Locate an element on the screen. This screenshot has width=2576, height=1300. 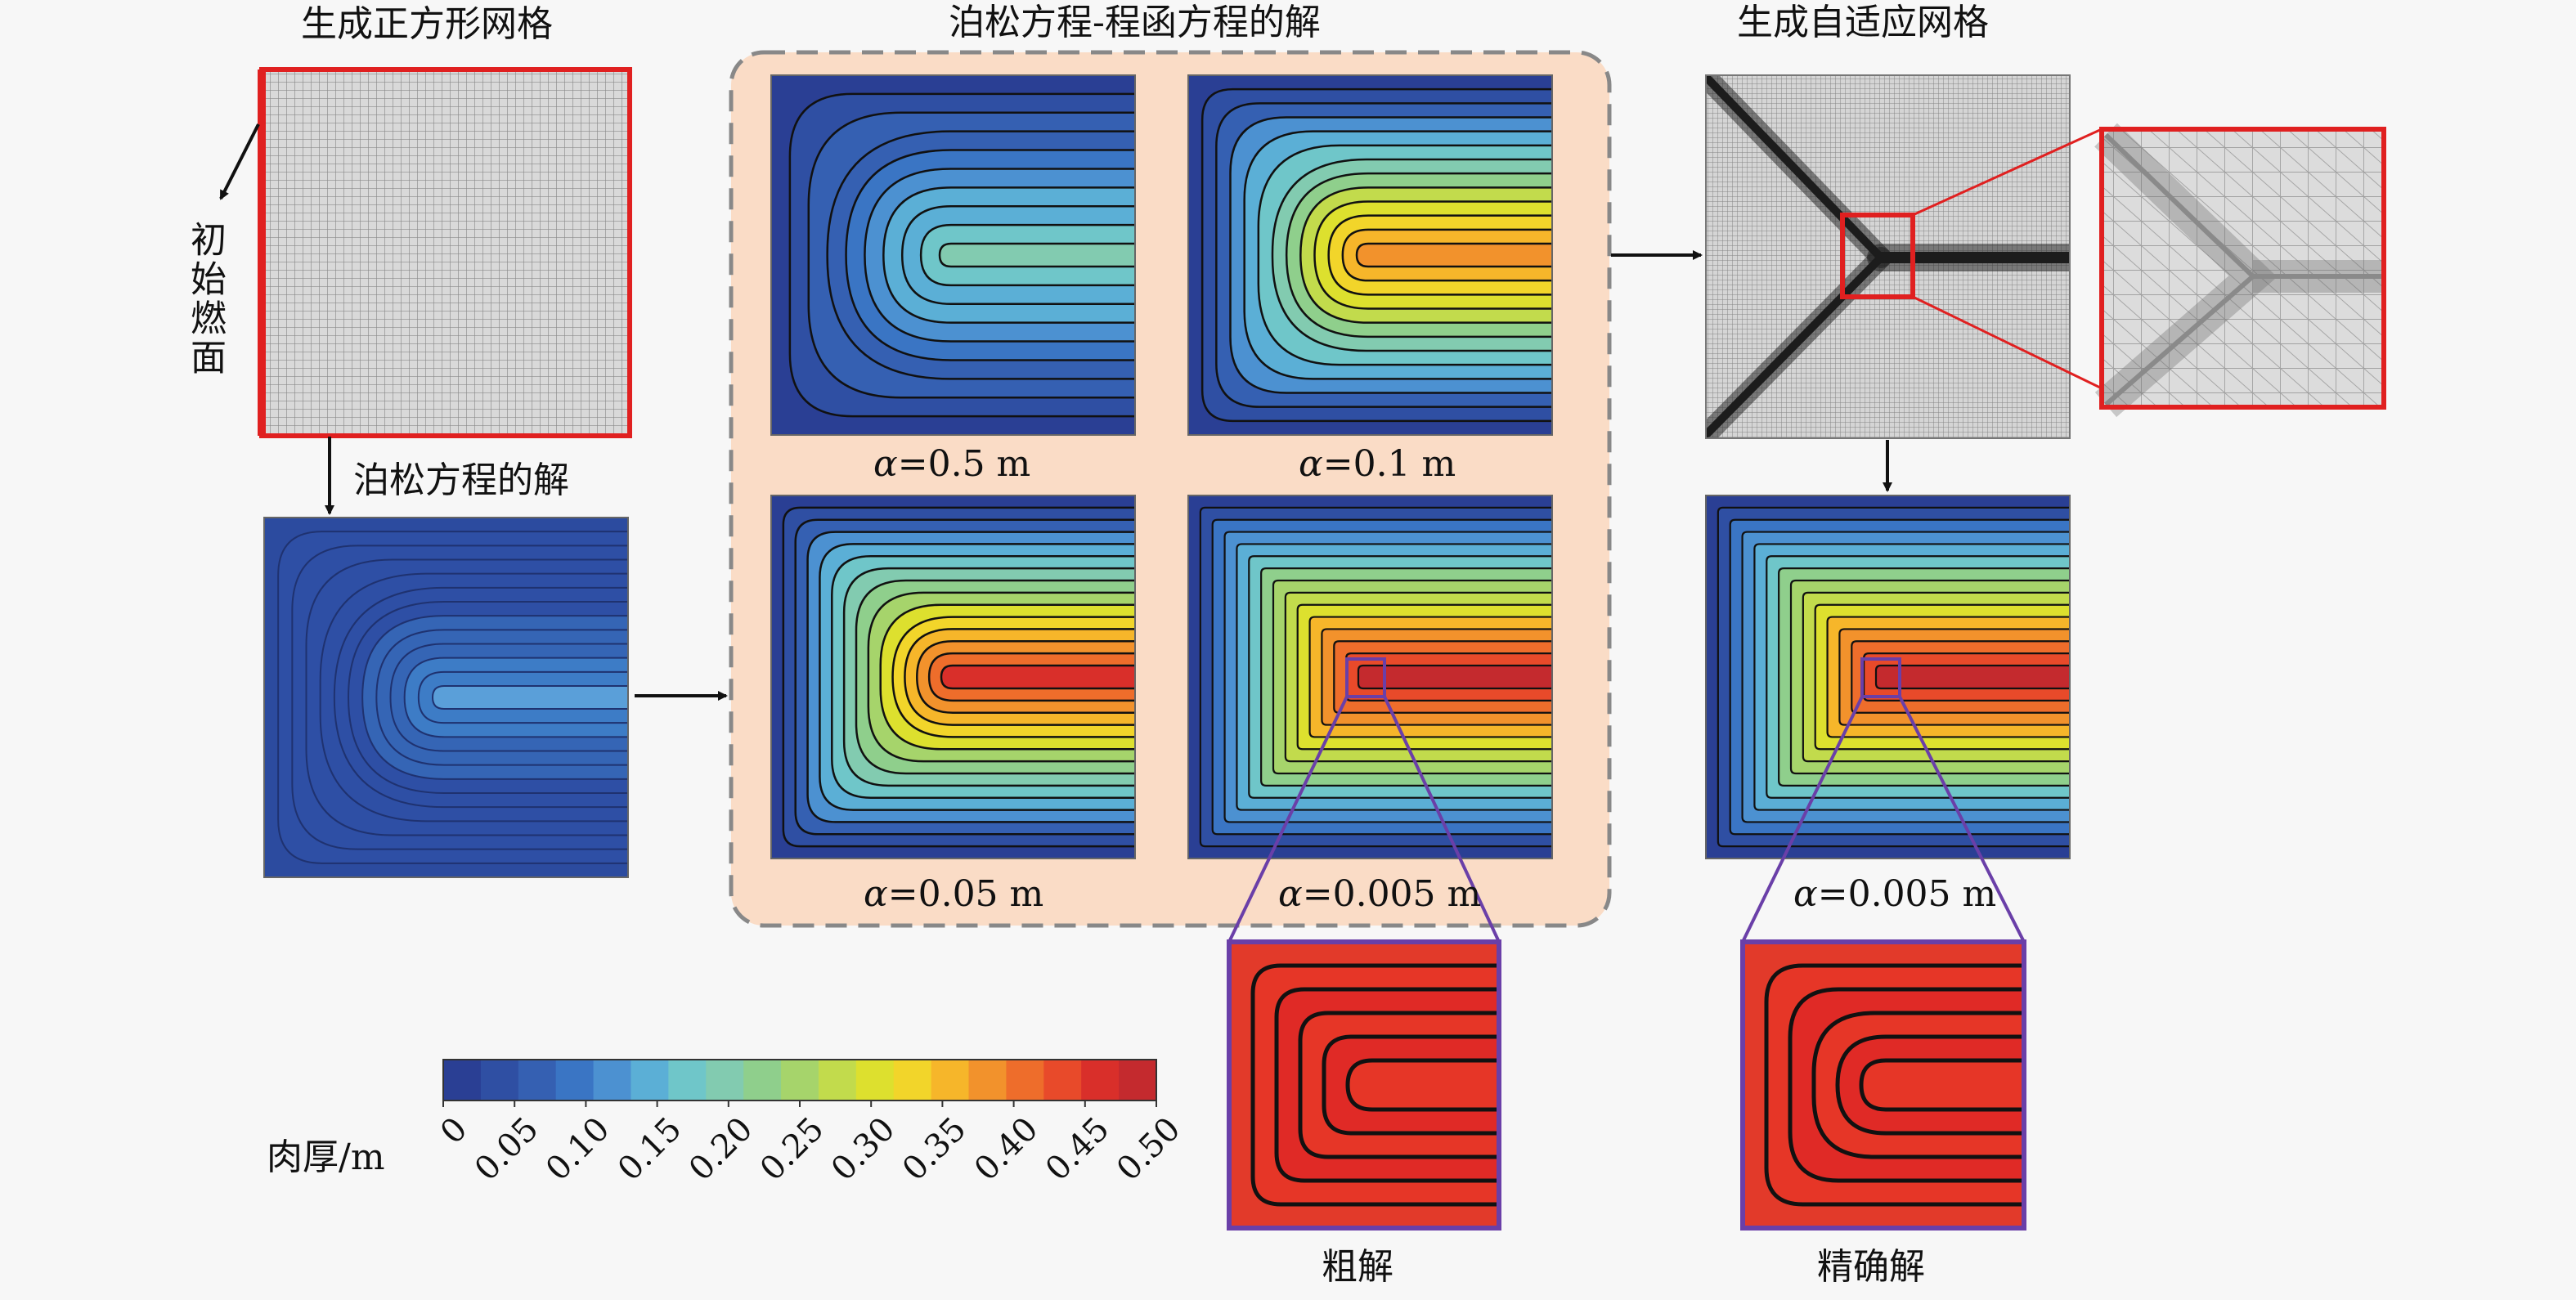
zoom-box-fine is located at coordinates (1880, 678).